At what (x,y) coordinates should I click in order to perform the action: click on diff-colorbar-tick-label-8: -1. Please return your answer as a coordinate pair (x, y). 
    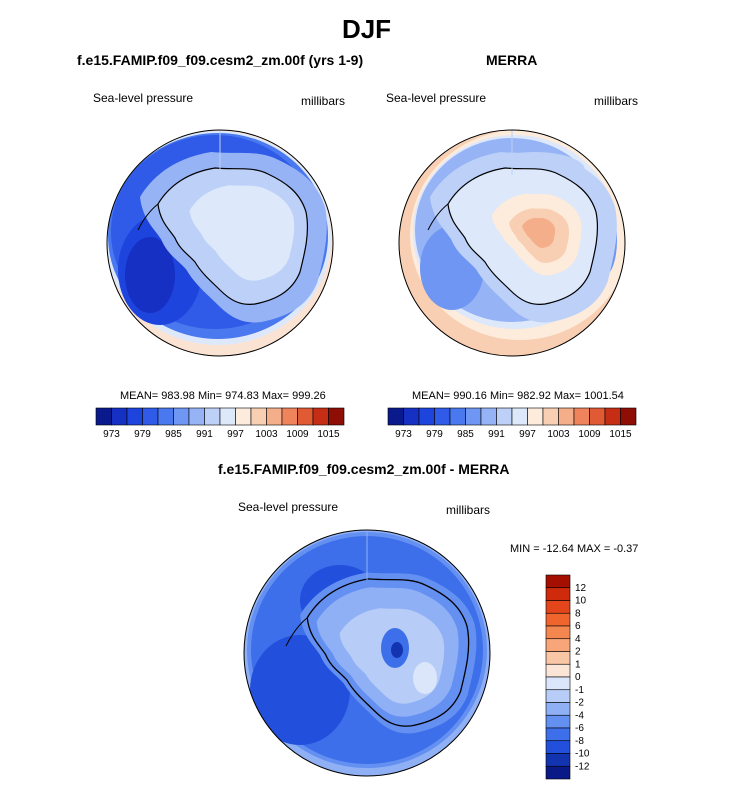
    Looking at the image, I should click on (579, 690).